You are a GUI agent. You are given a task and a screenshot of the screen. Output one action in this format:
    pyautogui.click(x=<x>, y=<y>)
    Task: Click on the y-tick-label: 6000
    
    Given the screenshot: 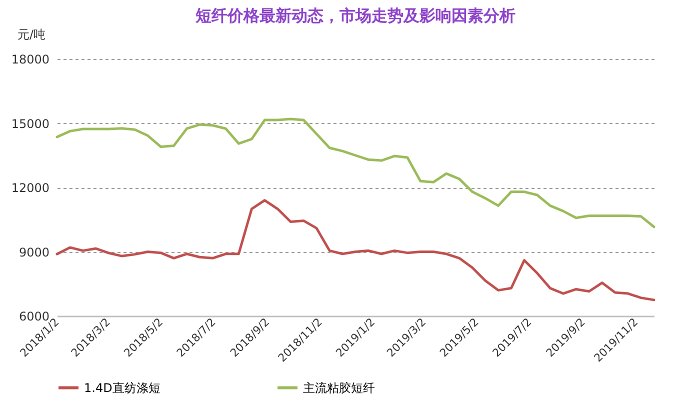 What is the action you would take?
    pyautogui.click(x=34, y=317)
    